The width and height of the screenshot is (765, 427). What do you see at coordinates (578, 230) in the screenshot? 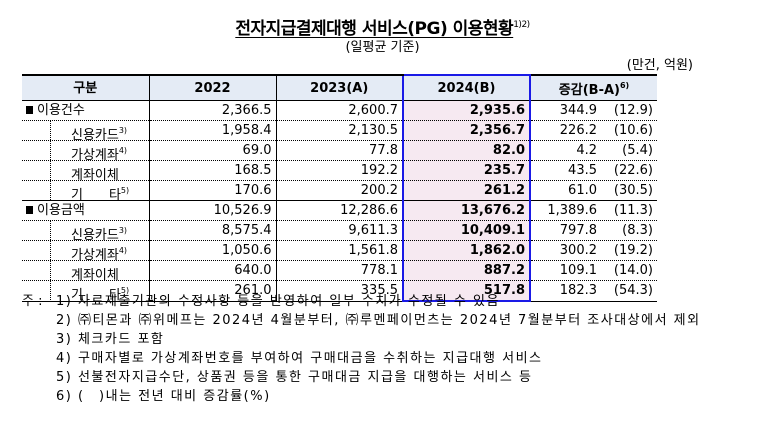
I see `change-value: 797.8` at bounding box center [578, 230].